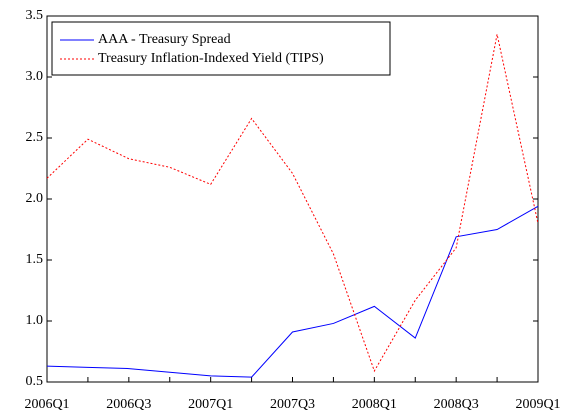 This screenshot has height=419, width=567. What do you see at coordinates (211, 58) in the screenshot?
I see `legend-label: Treasury Inflation-Indexed Yield (TIPS)` at bounding box center [211, 58].